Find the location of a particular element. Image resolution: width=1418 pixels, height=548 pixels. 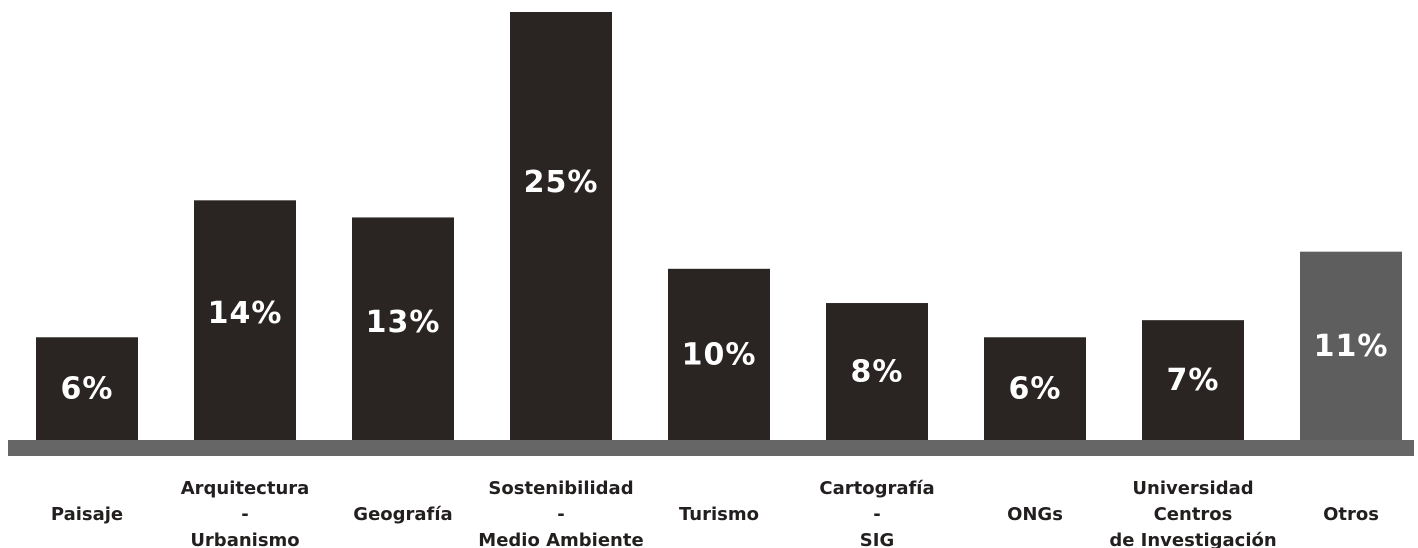

category-label-line: Turismo is located at coordinates (719, 514).